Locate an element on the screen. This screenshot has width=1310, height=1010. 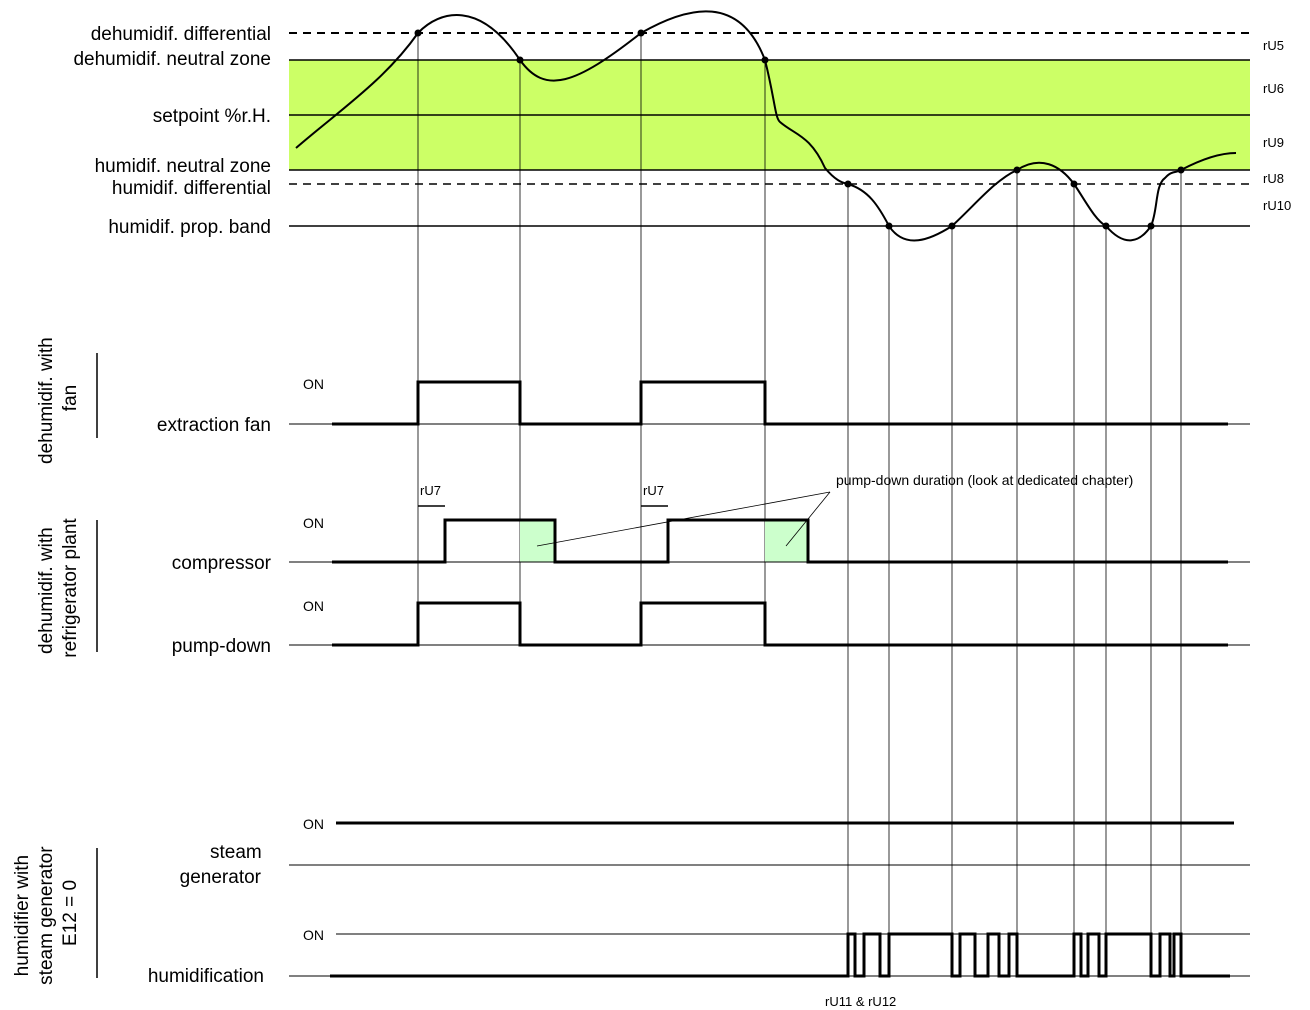
param-ru8: rU8 is located at coordinates (1273, 178).